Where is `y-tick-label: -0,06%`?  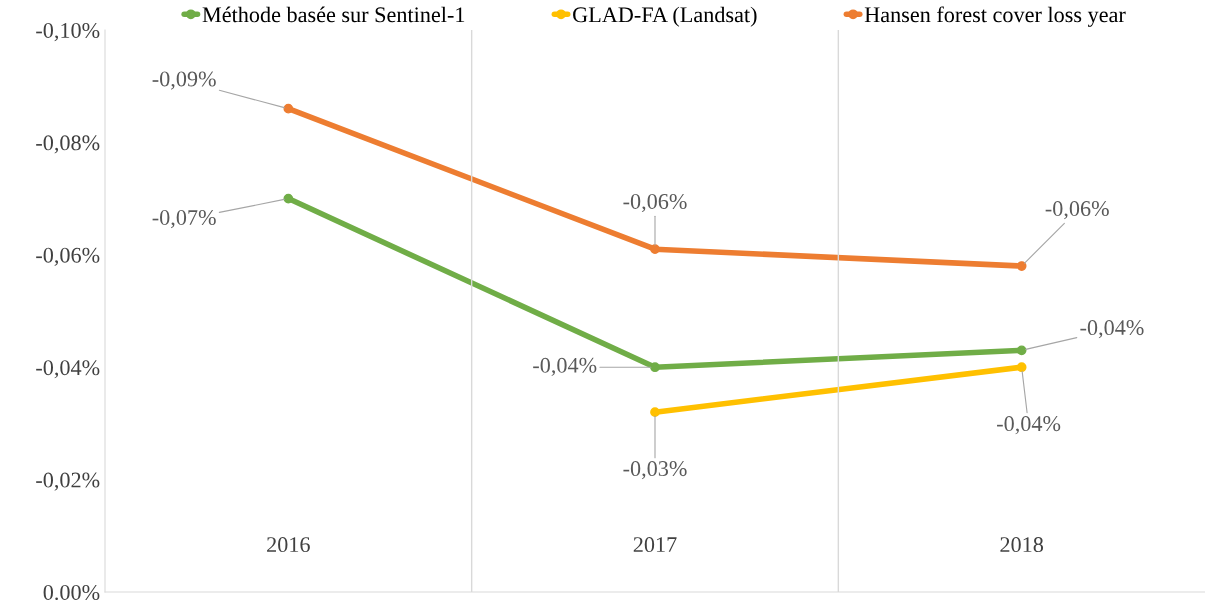 y-tick-label: -0,06% is located at coordinates (68, 256).